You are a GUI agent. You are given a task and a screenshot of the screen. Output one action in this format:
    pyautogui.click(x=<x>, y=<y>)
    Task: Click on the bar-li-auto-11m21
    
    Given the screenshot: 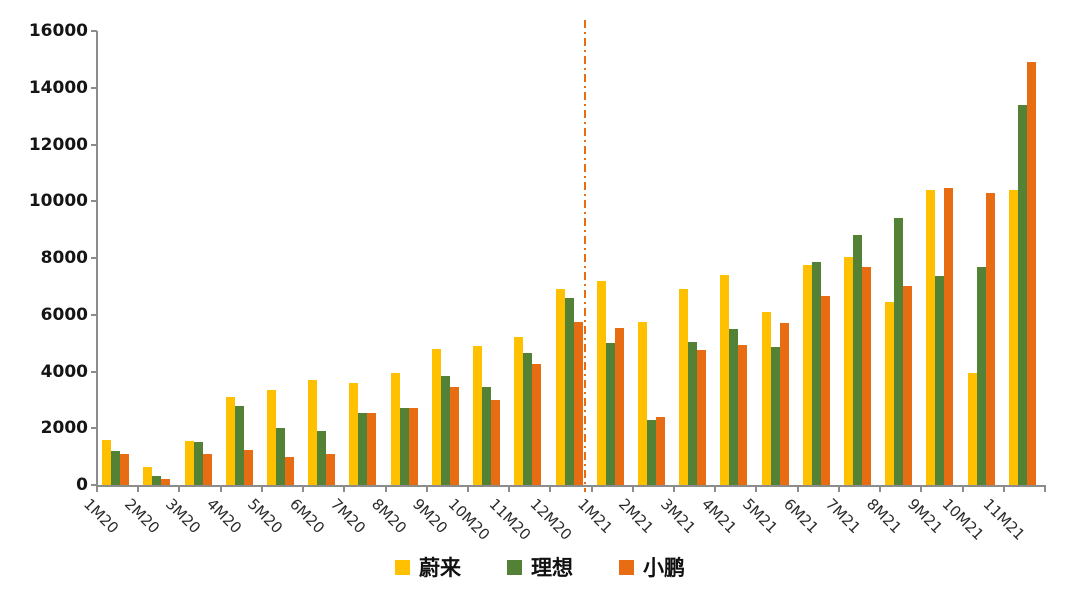 What is the action you would take?
    pyautogui.click(x=1022, y=294)
    